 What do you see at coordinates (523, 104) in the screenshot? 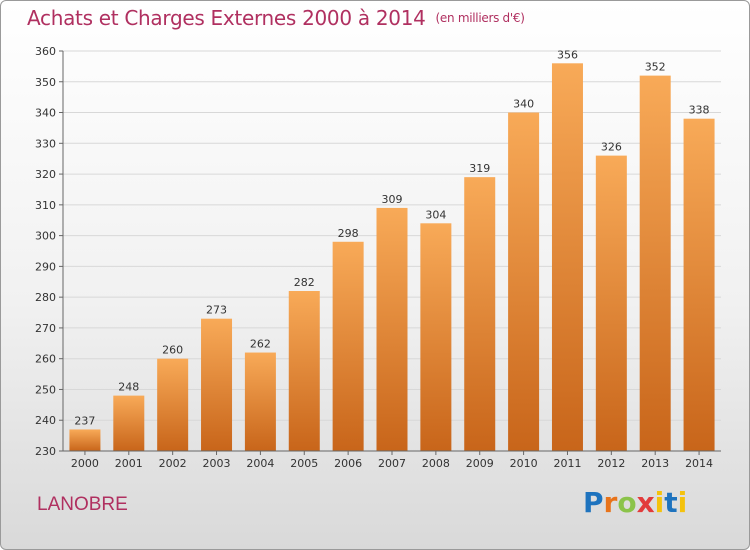
I see `data-label: 340` at bounding box center [523, 104].